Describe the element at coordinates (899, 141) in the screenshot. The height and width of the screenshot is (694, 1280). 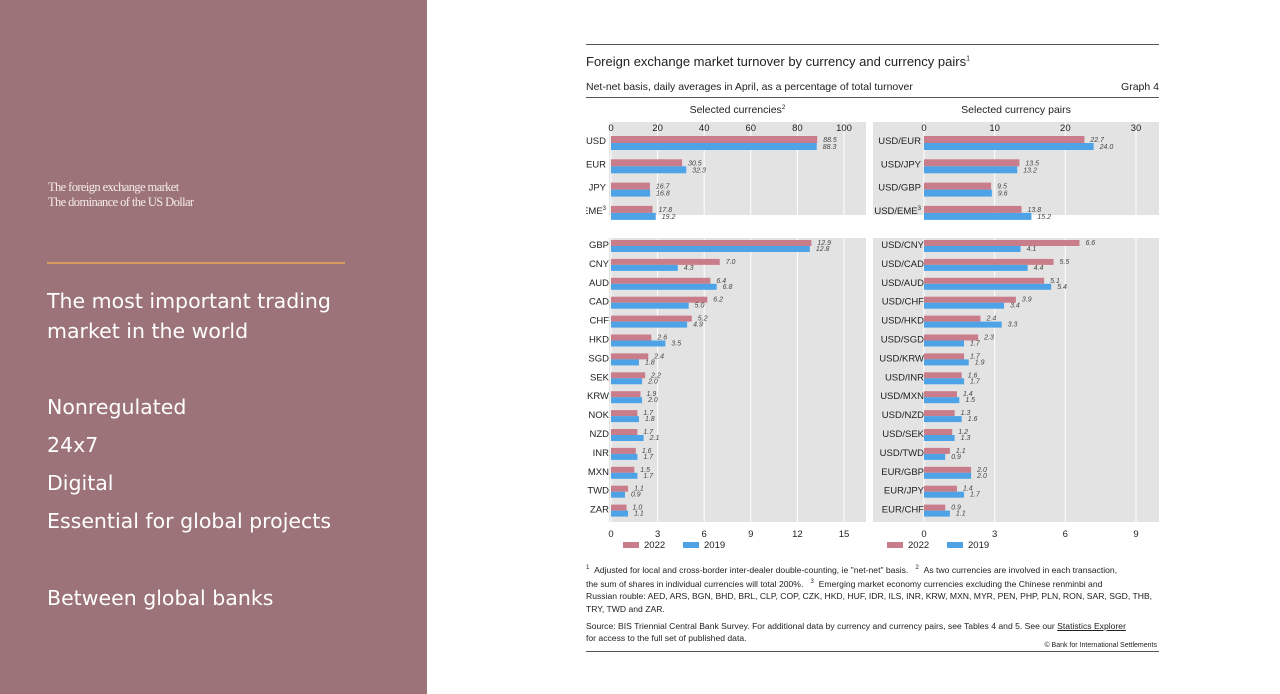
I see `category-label-top-right: USD/EUR` at that location.